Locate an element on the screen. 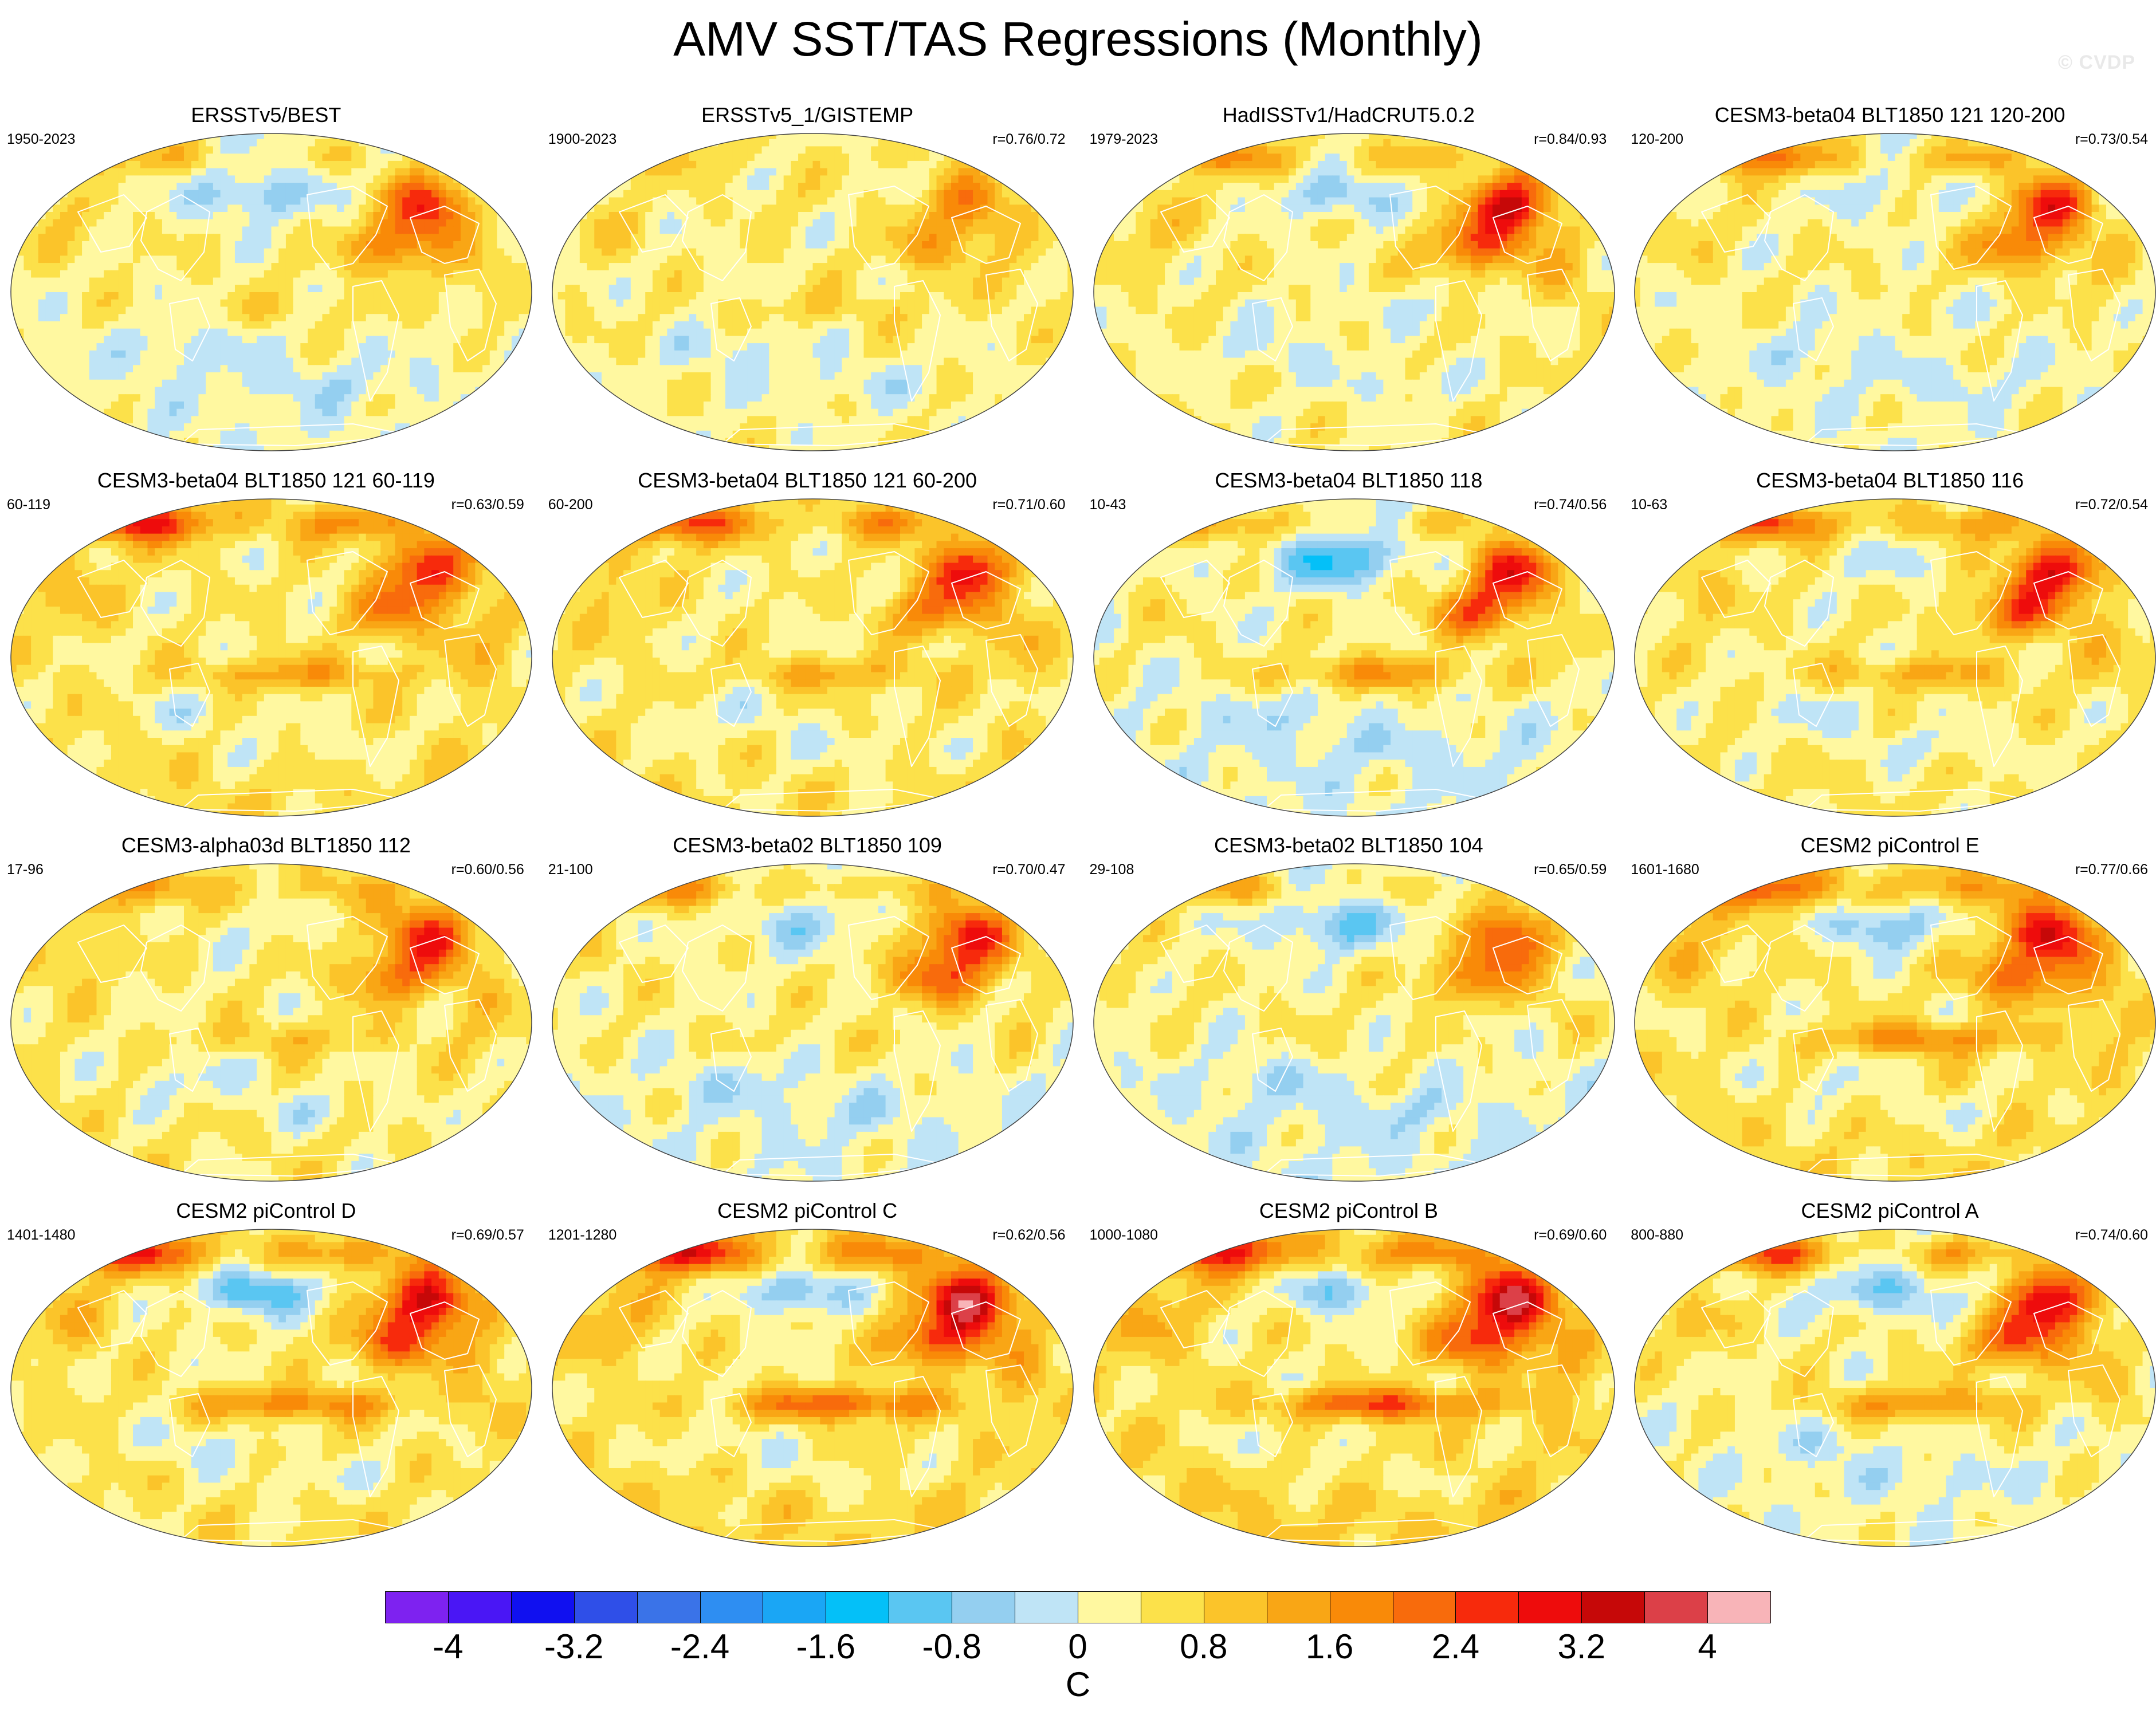 This screenshot has height=1715, width=2156. panel-year-range: 120-200 is located at coordinates (1657, 139).